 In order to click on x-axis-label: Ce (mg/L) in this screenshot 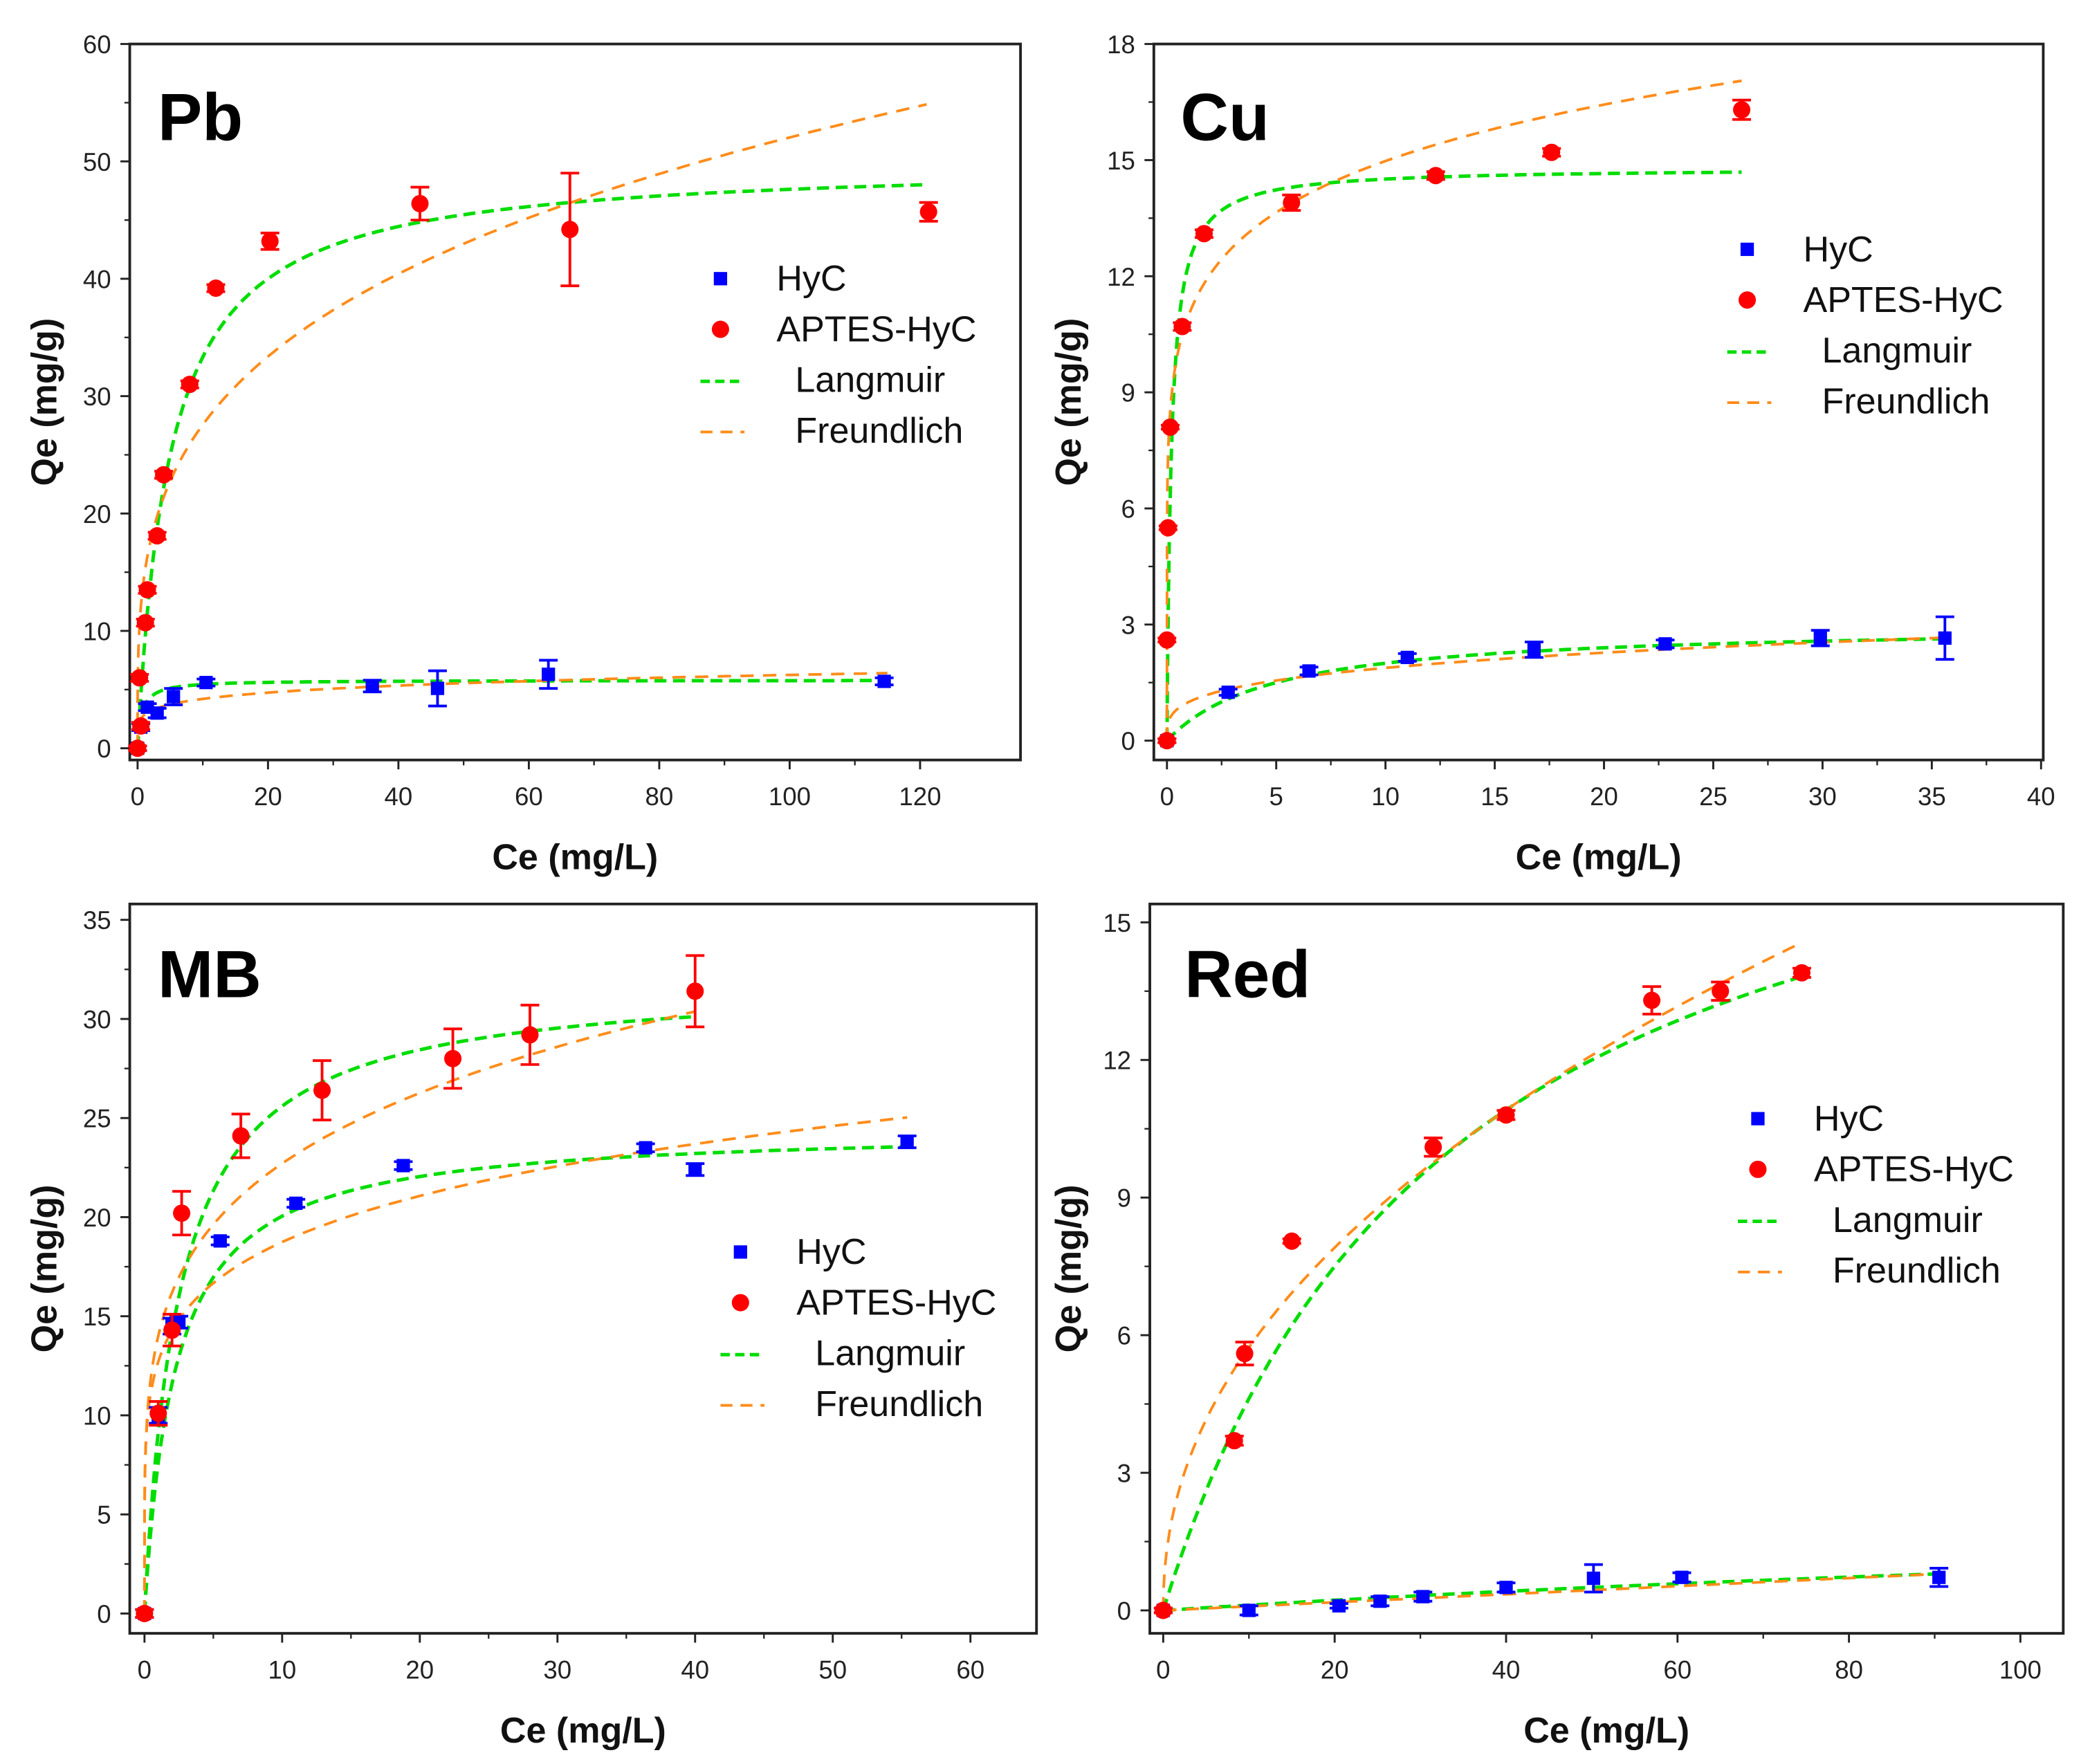, I will do `click(583, 1731)`.